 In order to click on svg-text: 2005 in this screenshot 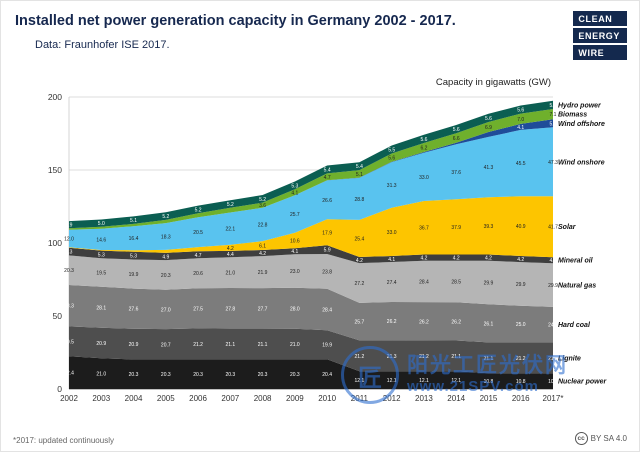, I will do `click(166, 398)`.